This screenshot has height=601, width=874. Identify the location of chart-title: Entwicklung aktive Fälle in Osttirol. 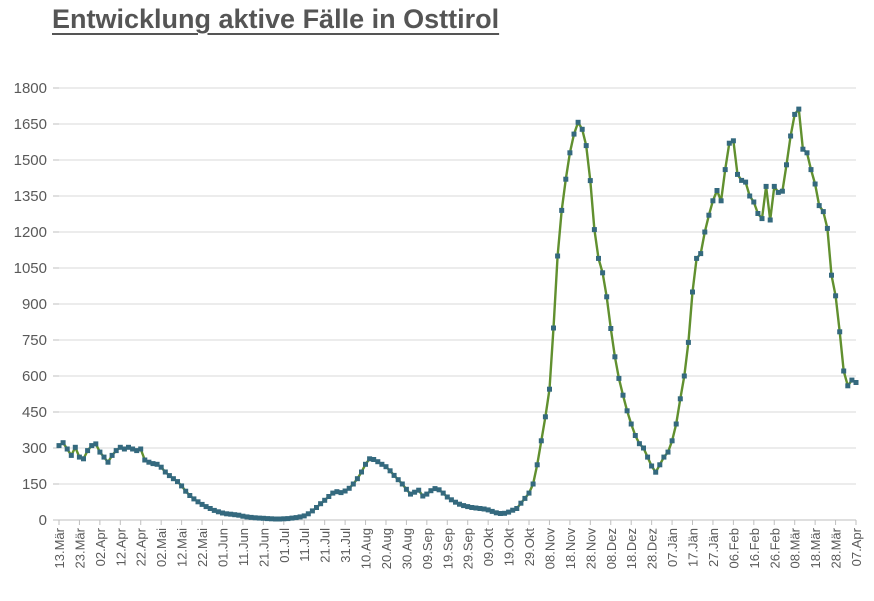
(276, 19).